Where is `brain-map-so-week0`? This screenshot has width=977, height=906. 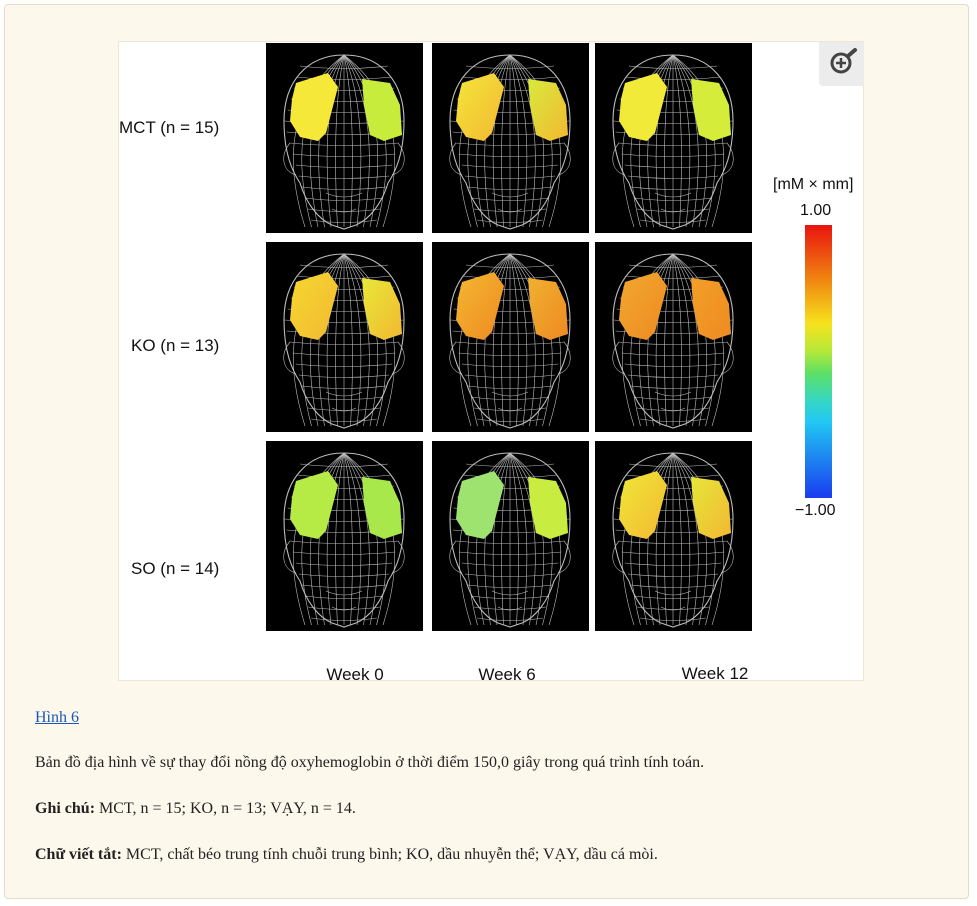
brain-map-so-week0 is located at coordinates (344, 536).